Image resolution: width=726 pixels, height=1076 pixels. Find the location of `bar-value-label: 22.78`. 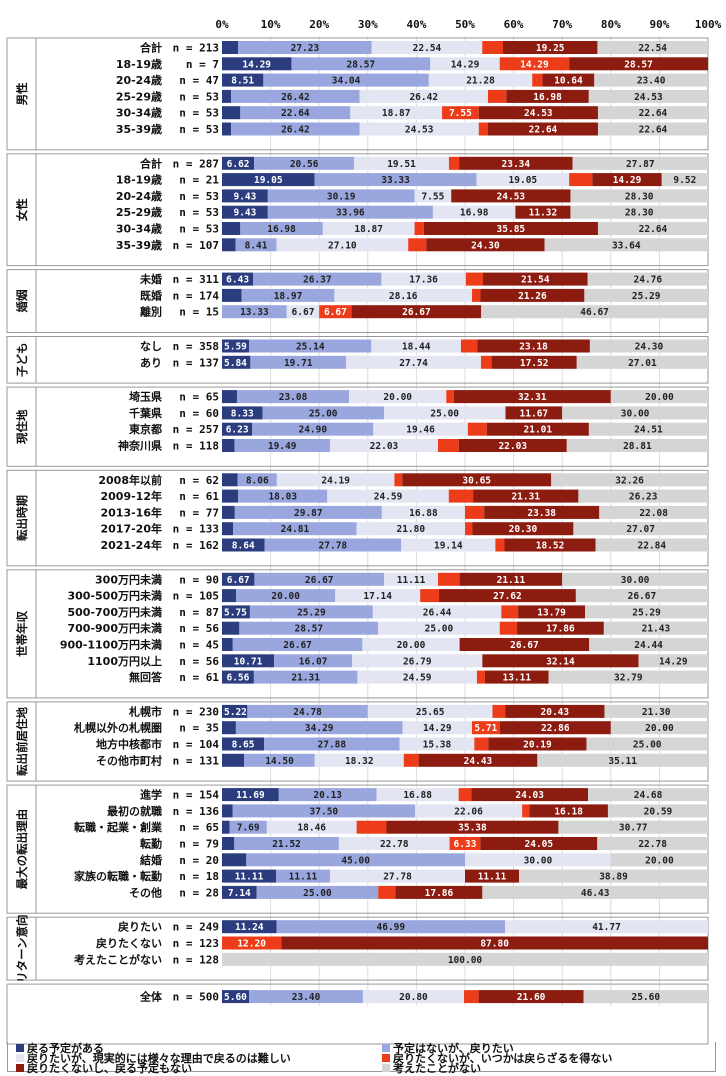

bar-value-label: 22.78 is located at coordinates (652, 844).